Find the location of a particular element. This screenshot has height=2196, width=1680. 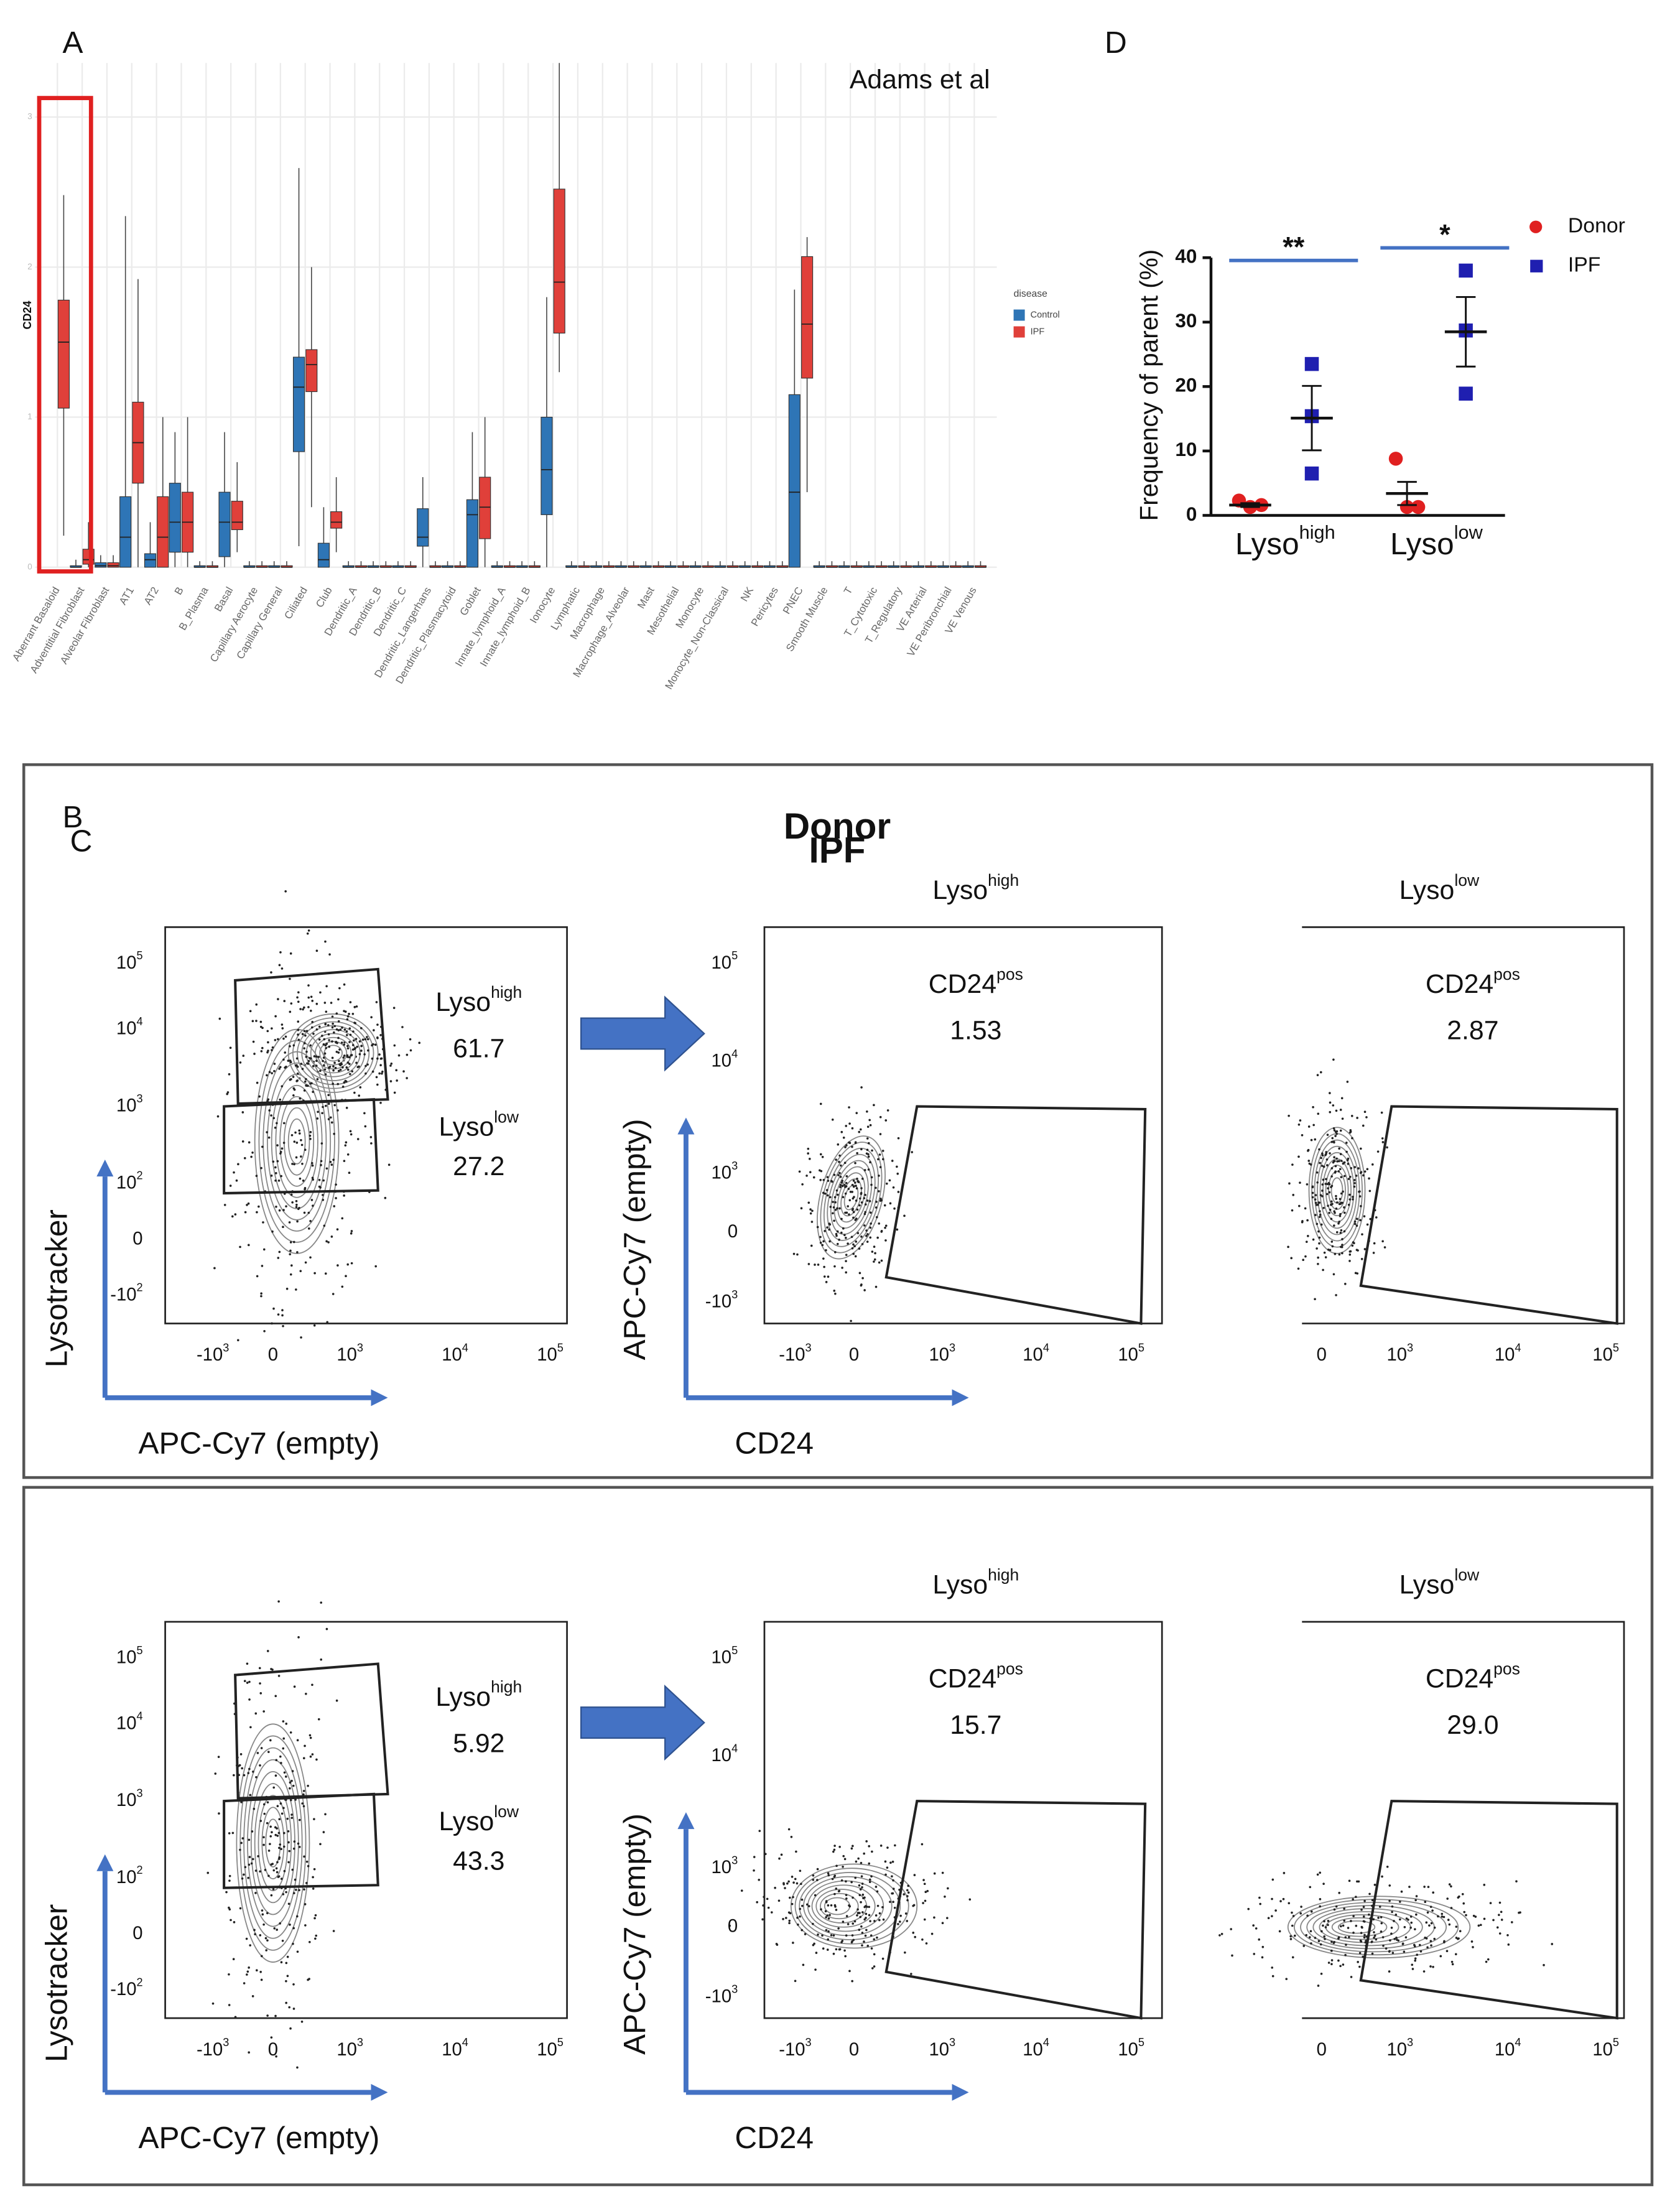

gate-name: Lysolow is located at coordinates (479, 1124).